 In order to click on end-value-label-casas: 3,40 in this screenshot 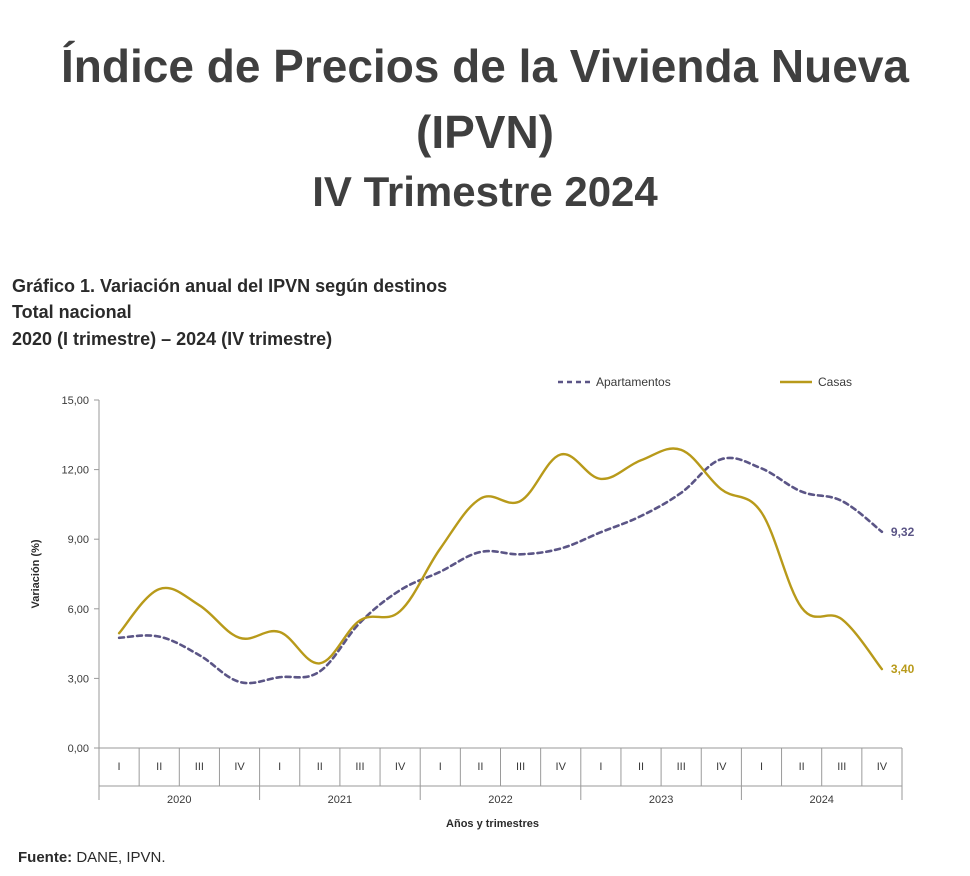, I will do `click(903, 669)`.